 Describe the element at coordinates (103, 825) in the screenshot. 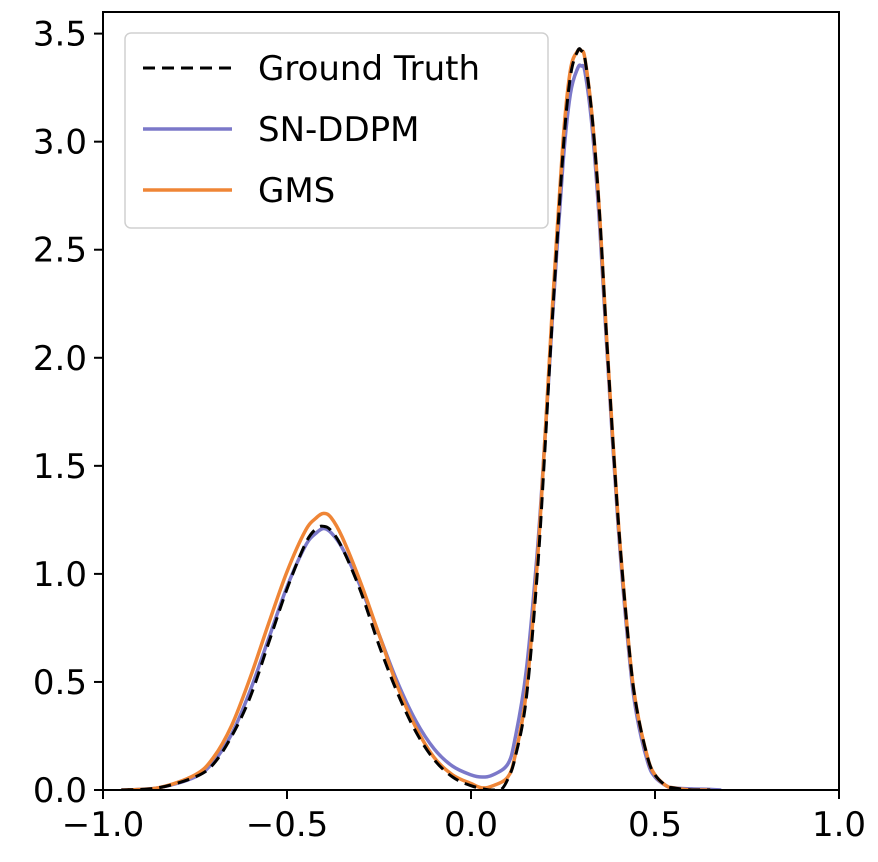

I see `x-tick-label: −1.0` at that location.